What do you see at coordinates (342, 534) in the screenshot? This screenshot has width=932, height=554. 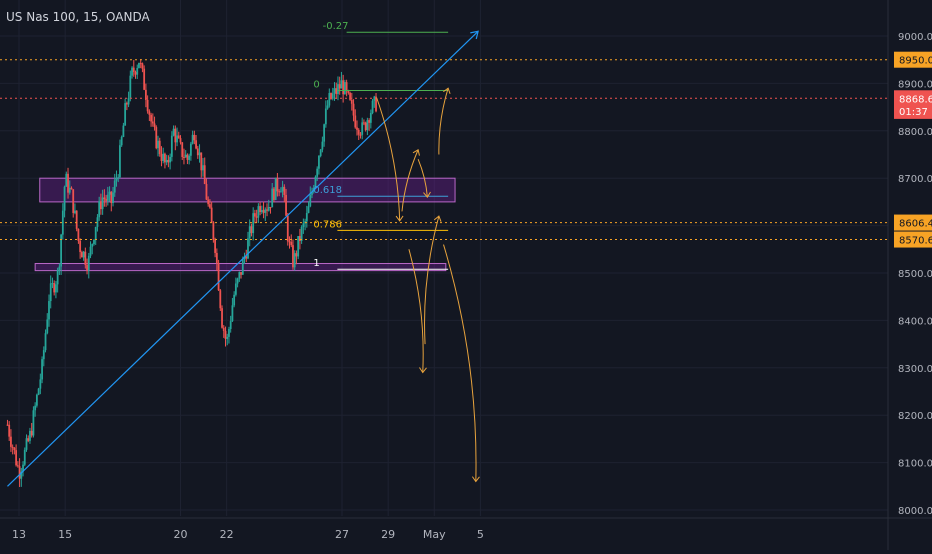 I see `x-tick-label: 27` at bounding box center [342, 534].